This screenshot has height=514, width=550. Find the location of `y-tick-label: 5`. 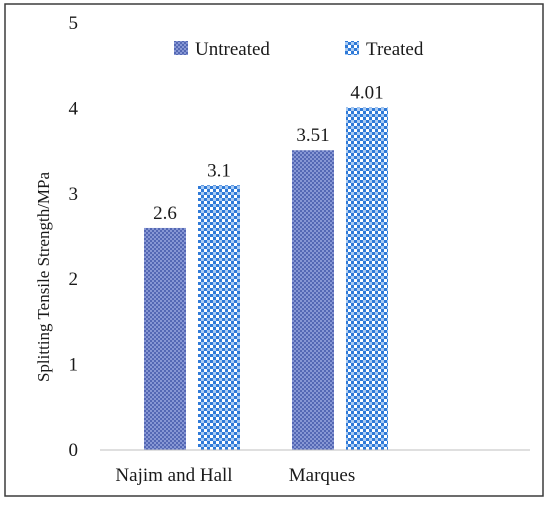

y-tick-label: 5 is located at coordinates (74, 23).